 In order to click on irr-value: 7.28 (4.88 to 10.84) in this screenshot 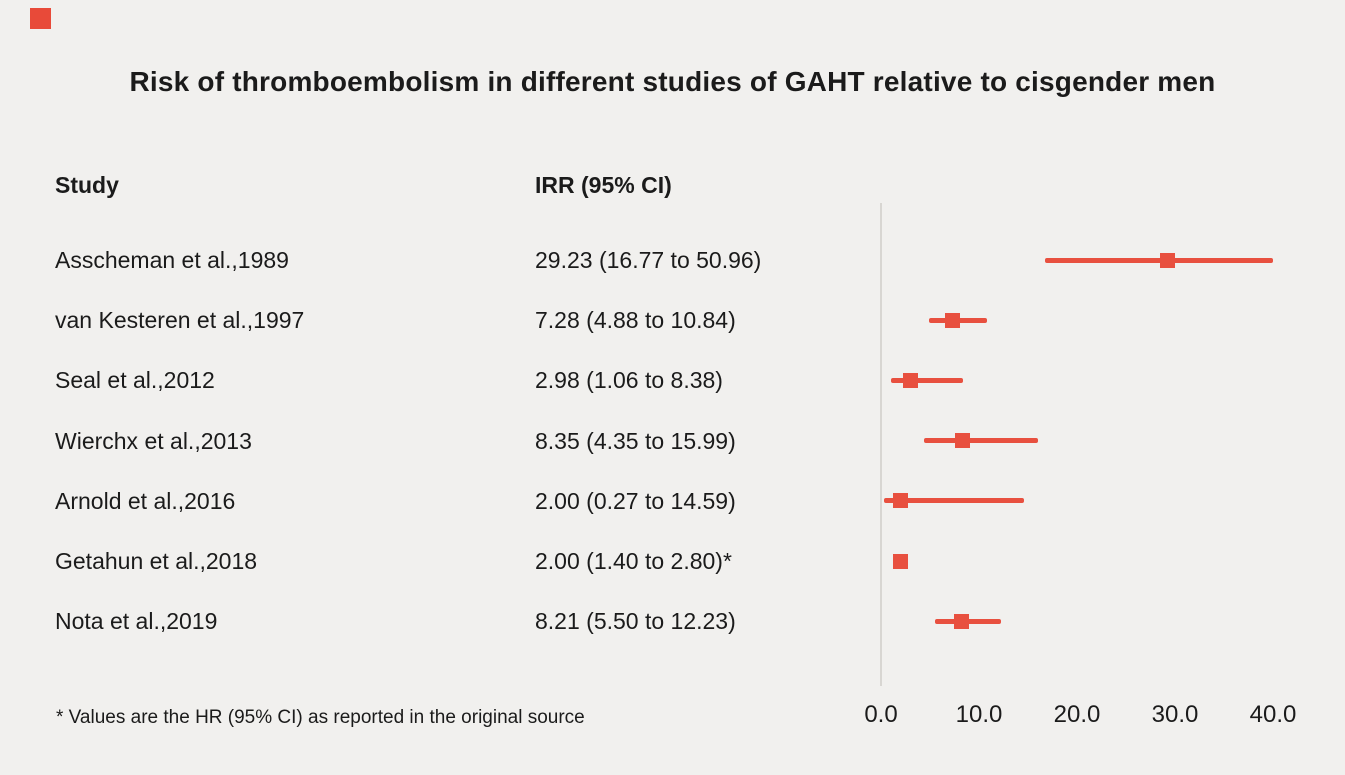, I will do `click(635, 320)`.